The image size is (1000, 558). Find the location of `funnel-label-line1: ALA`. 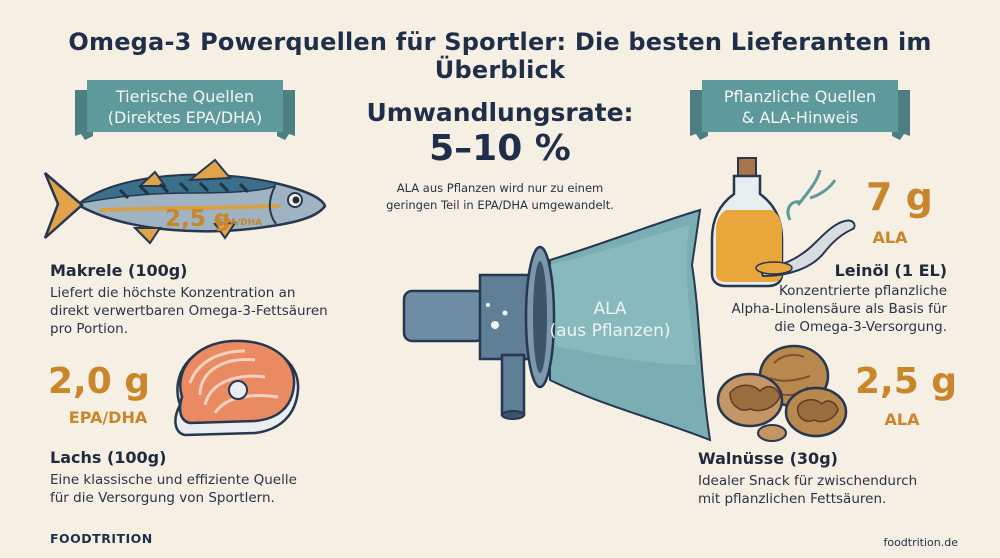

funnel-label-line1: ALA is located at coordinates (610, 309).